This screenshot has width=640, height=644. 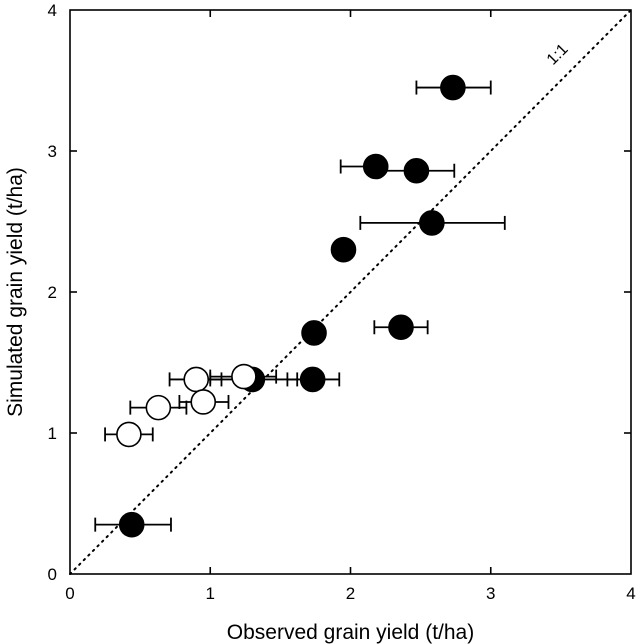 What do you see at coordinates (210, 593) in the screenshot?
I see `x-tick-label: 1` at bounding box center [210, 593].